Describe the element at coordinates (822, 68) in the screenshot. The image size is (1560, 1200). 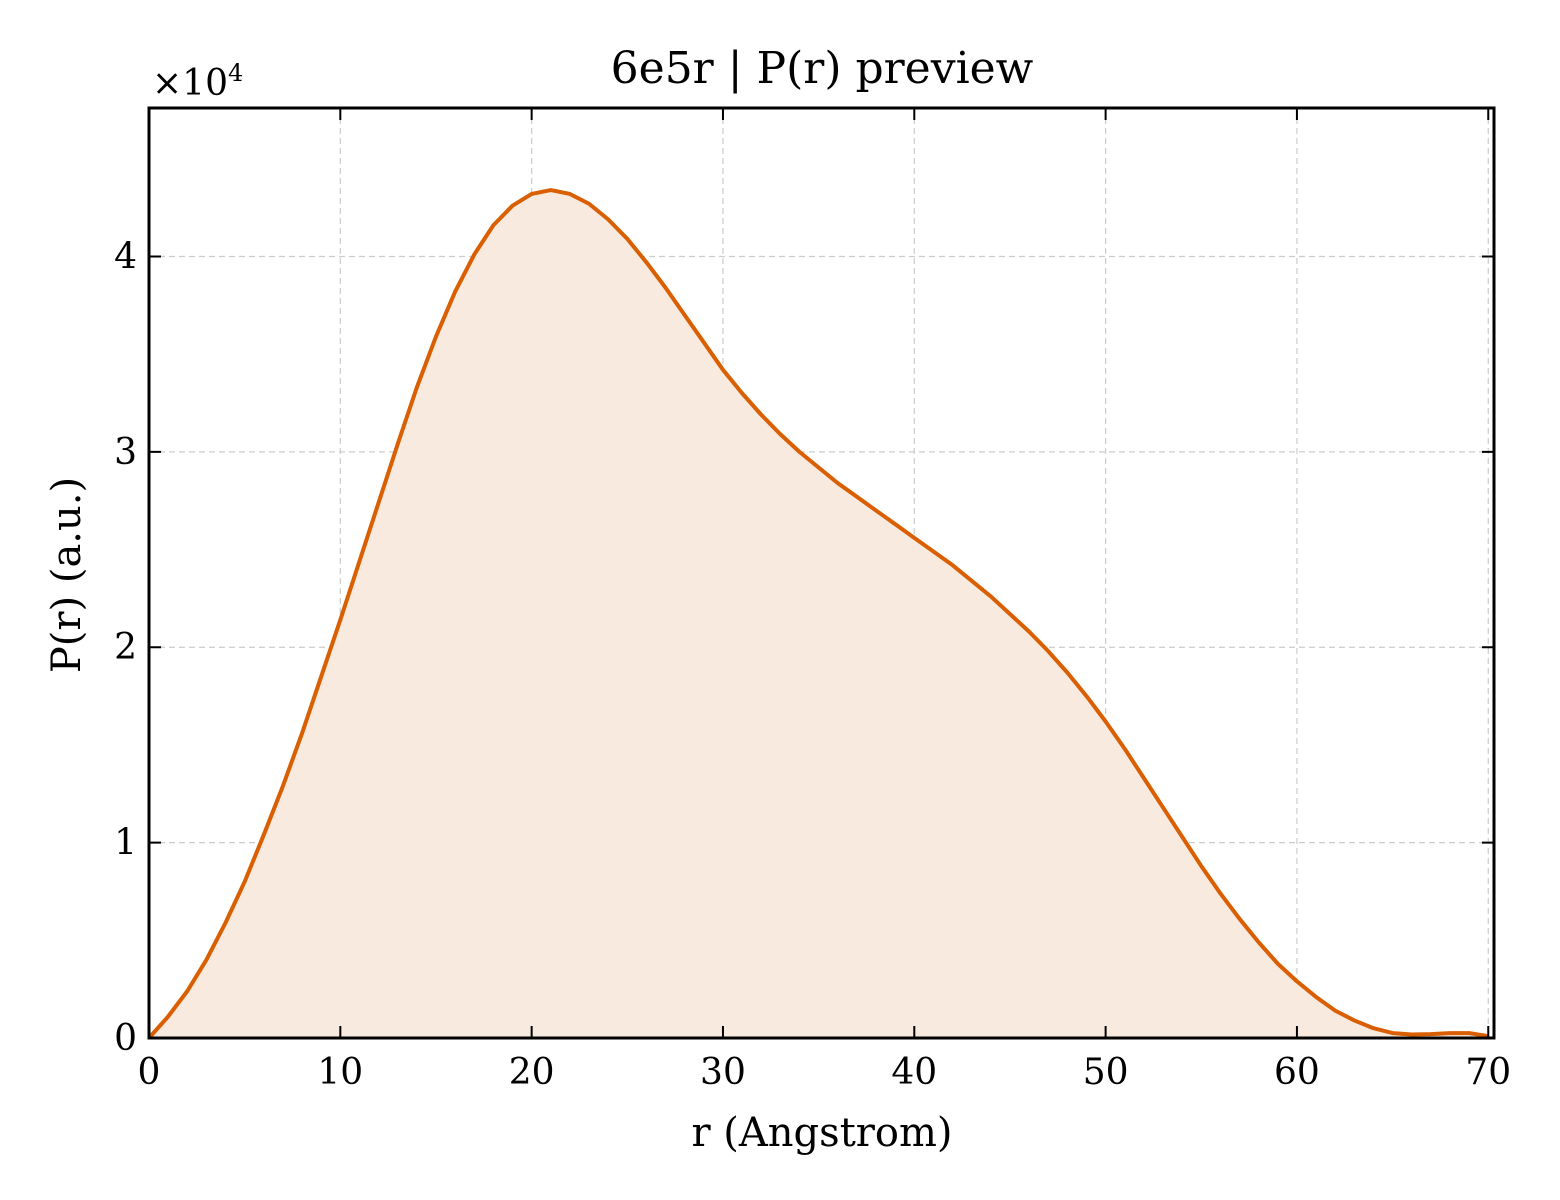
I see `chart-title: 6e5r | P(r) preview` at that location.